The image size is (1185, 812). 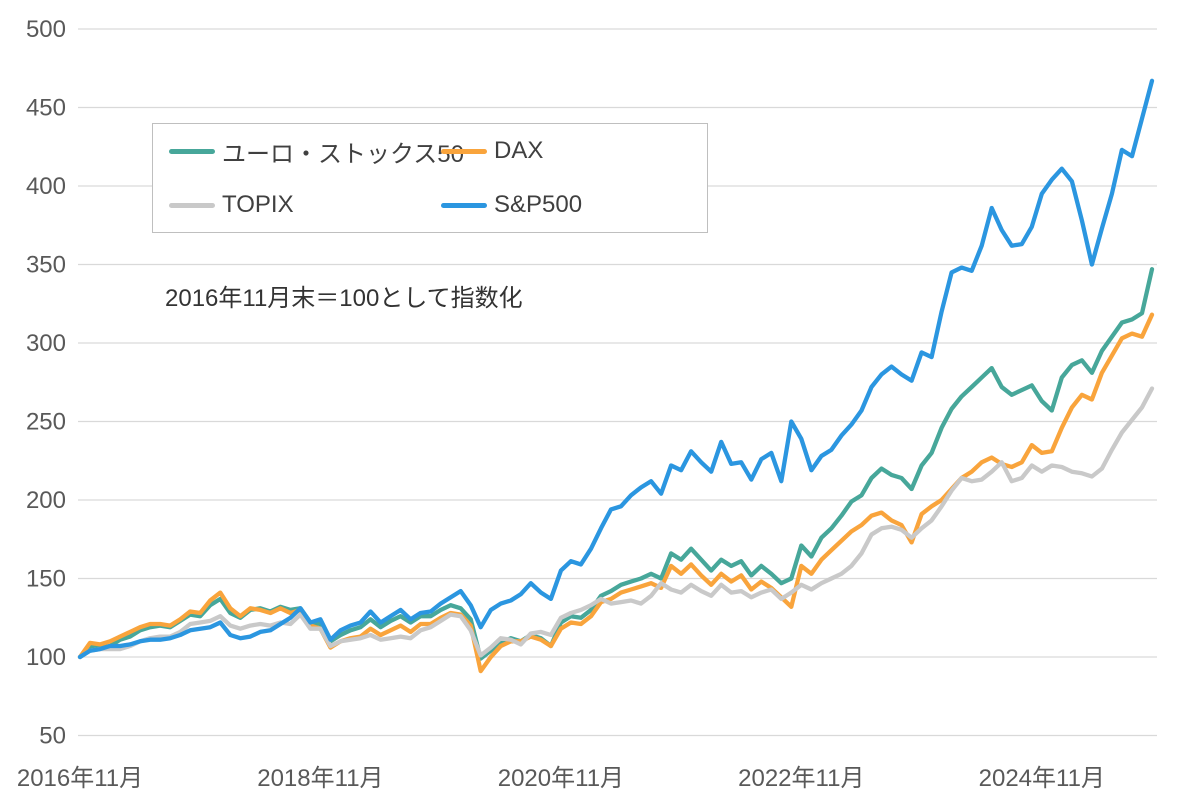 I want to click on legend-label-dax: DAX, so click(x=519, y=150).